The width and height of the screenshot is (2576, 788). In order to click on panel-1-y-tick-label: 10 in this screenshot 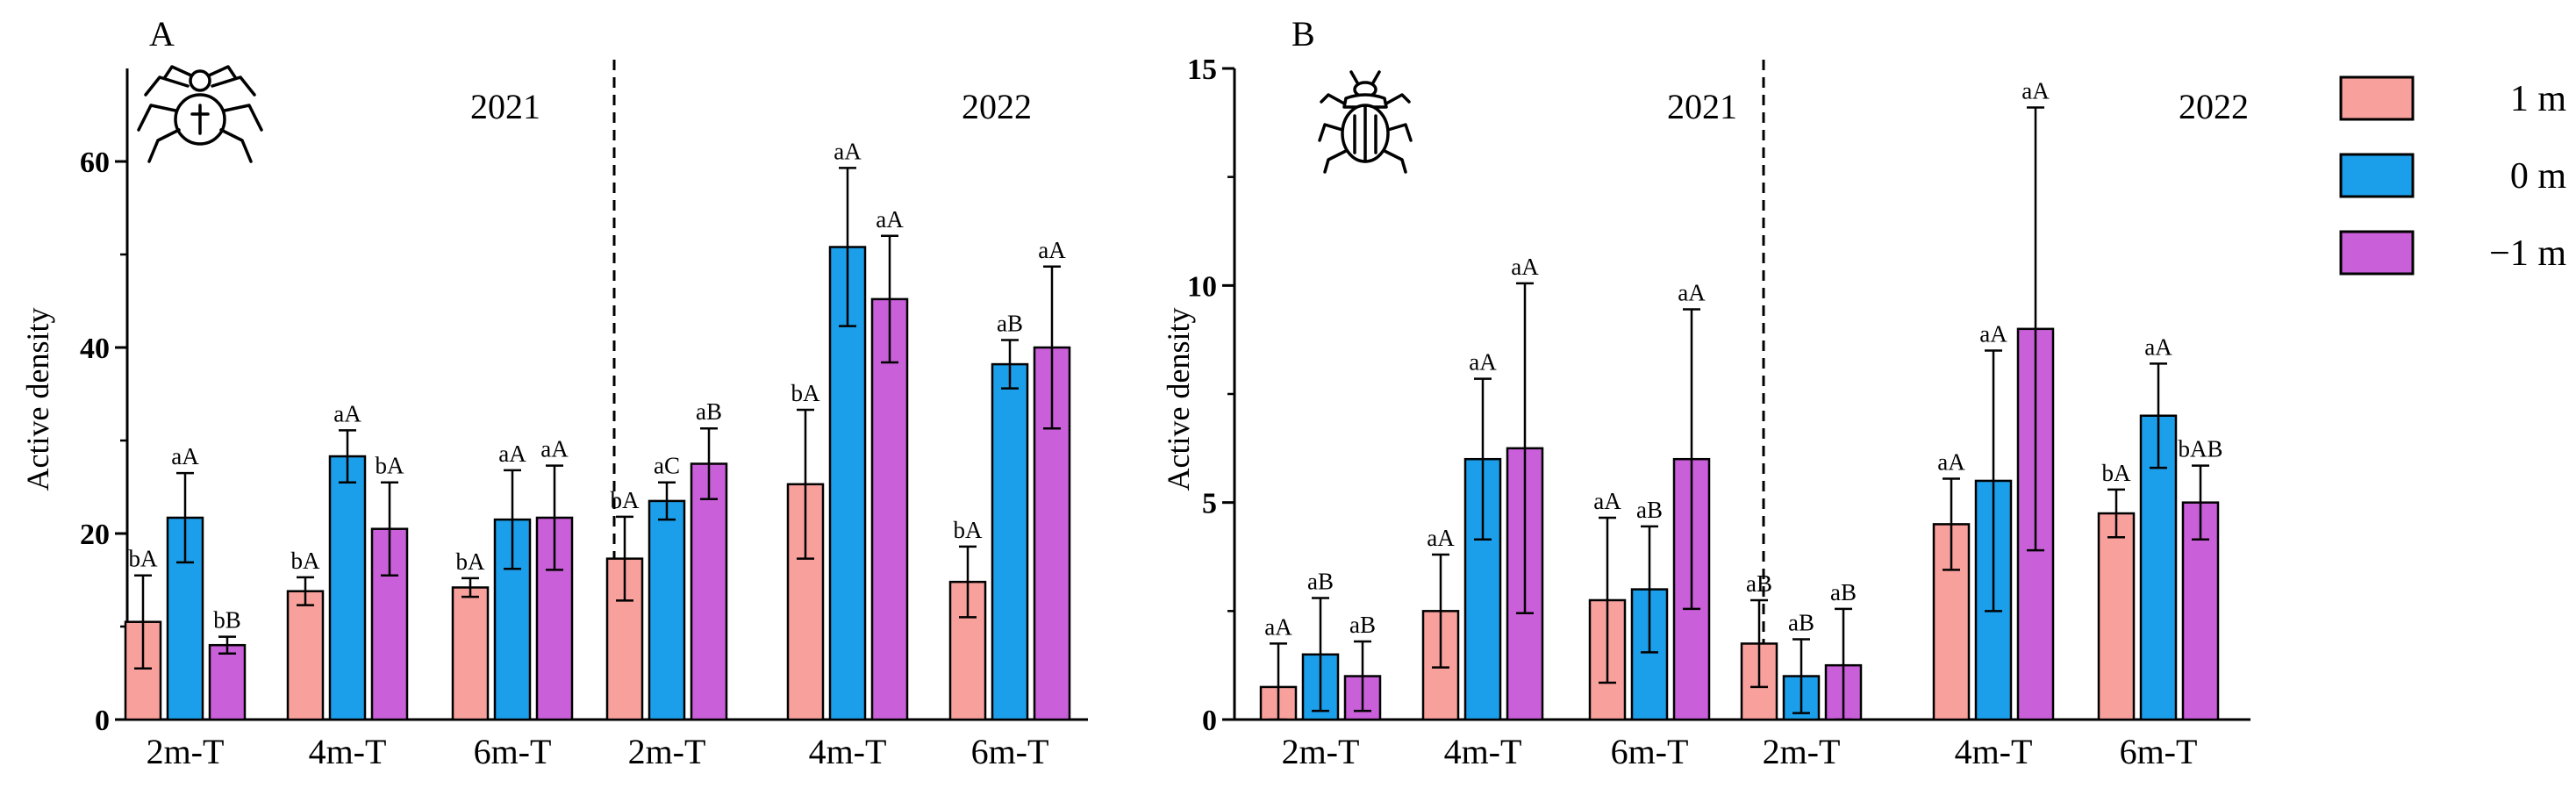, I will do `click(1202, 286)`.